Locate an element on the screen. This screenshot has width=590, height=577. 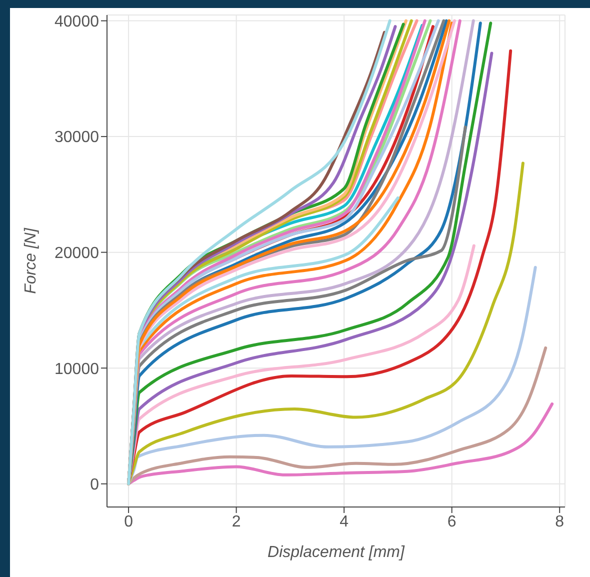
x-tick-label: 6 is located at coordinates (451, 521).